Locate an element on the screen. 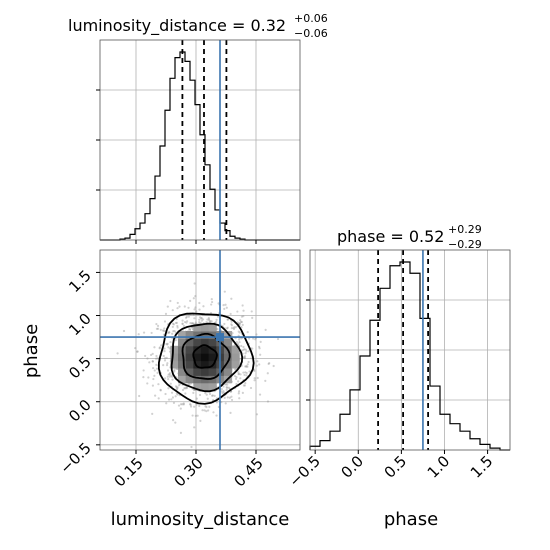 The height and width of the screenshot is (550, 550). phase-xtick-label-2: 0.5 is located at coordinates (396, 467).